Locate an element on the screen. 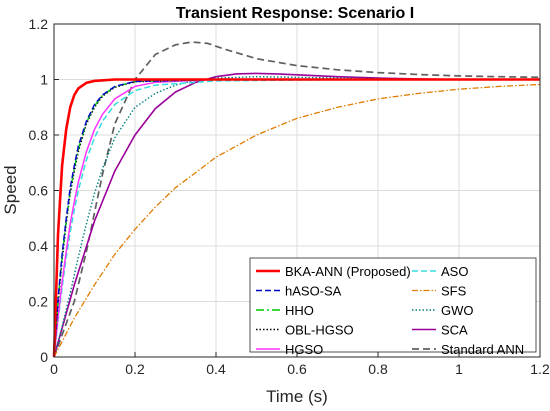  y-tick-label: 0 is located at coordinates (44, 357).